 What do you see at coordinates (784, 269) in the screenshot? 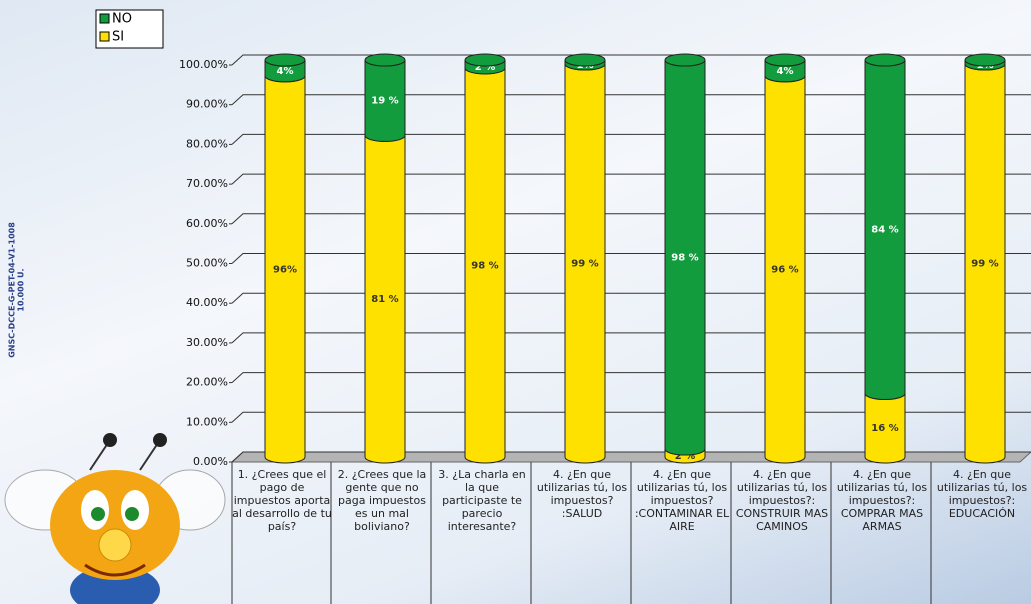
I see `value-label: 96 %` at bounding box center [784, 269].